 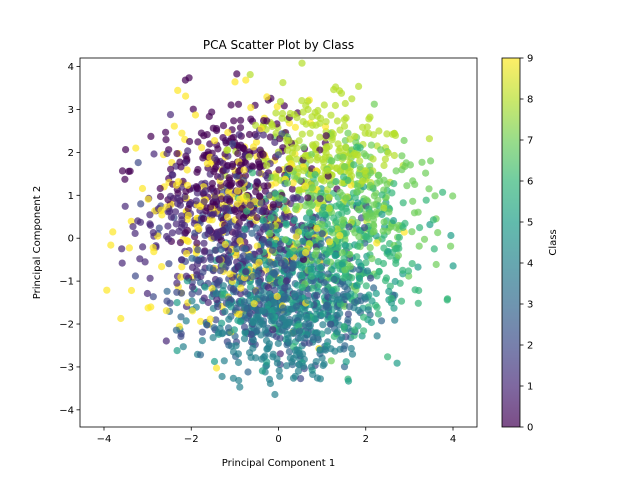 I want to click on colorbar-tick-label: 8, so click(x=530, y=100).